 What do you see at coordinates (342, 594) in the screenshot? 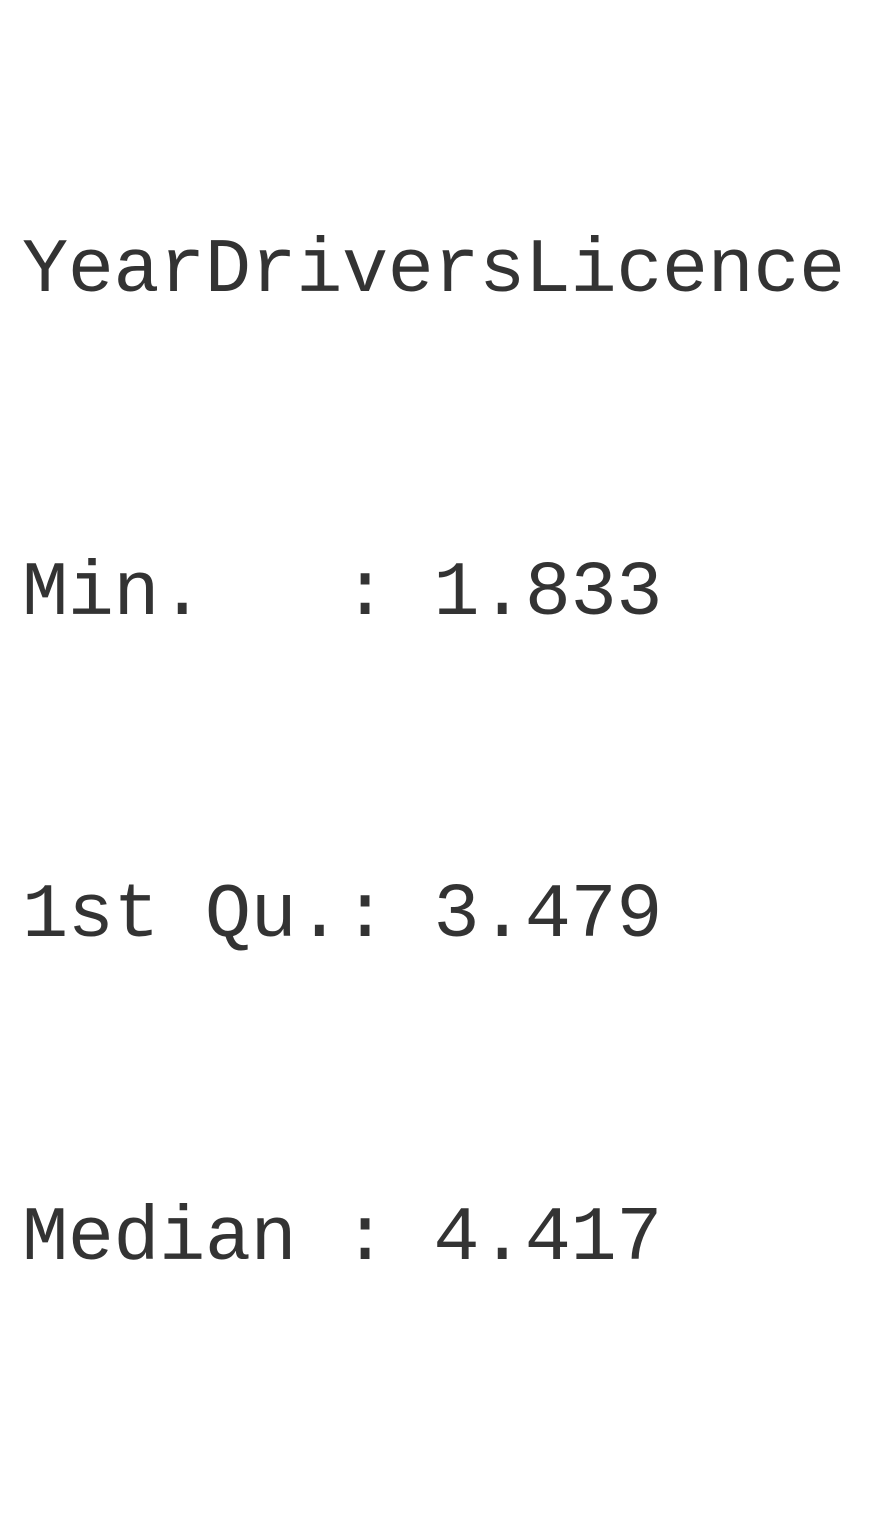
I see `stat-min: Min. : 1.833` at bounding box center [342, 594].